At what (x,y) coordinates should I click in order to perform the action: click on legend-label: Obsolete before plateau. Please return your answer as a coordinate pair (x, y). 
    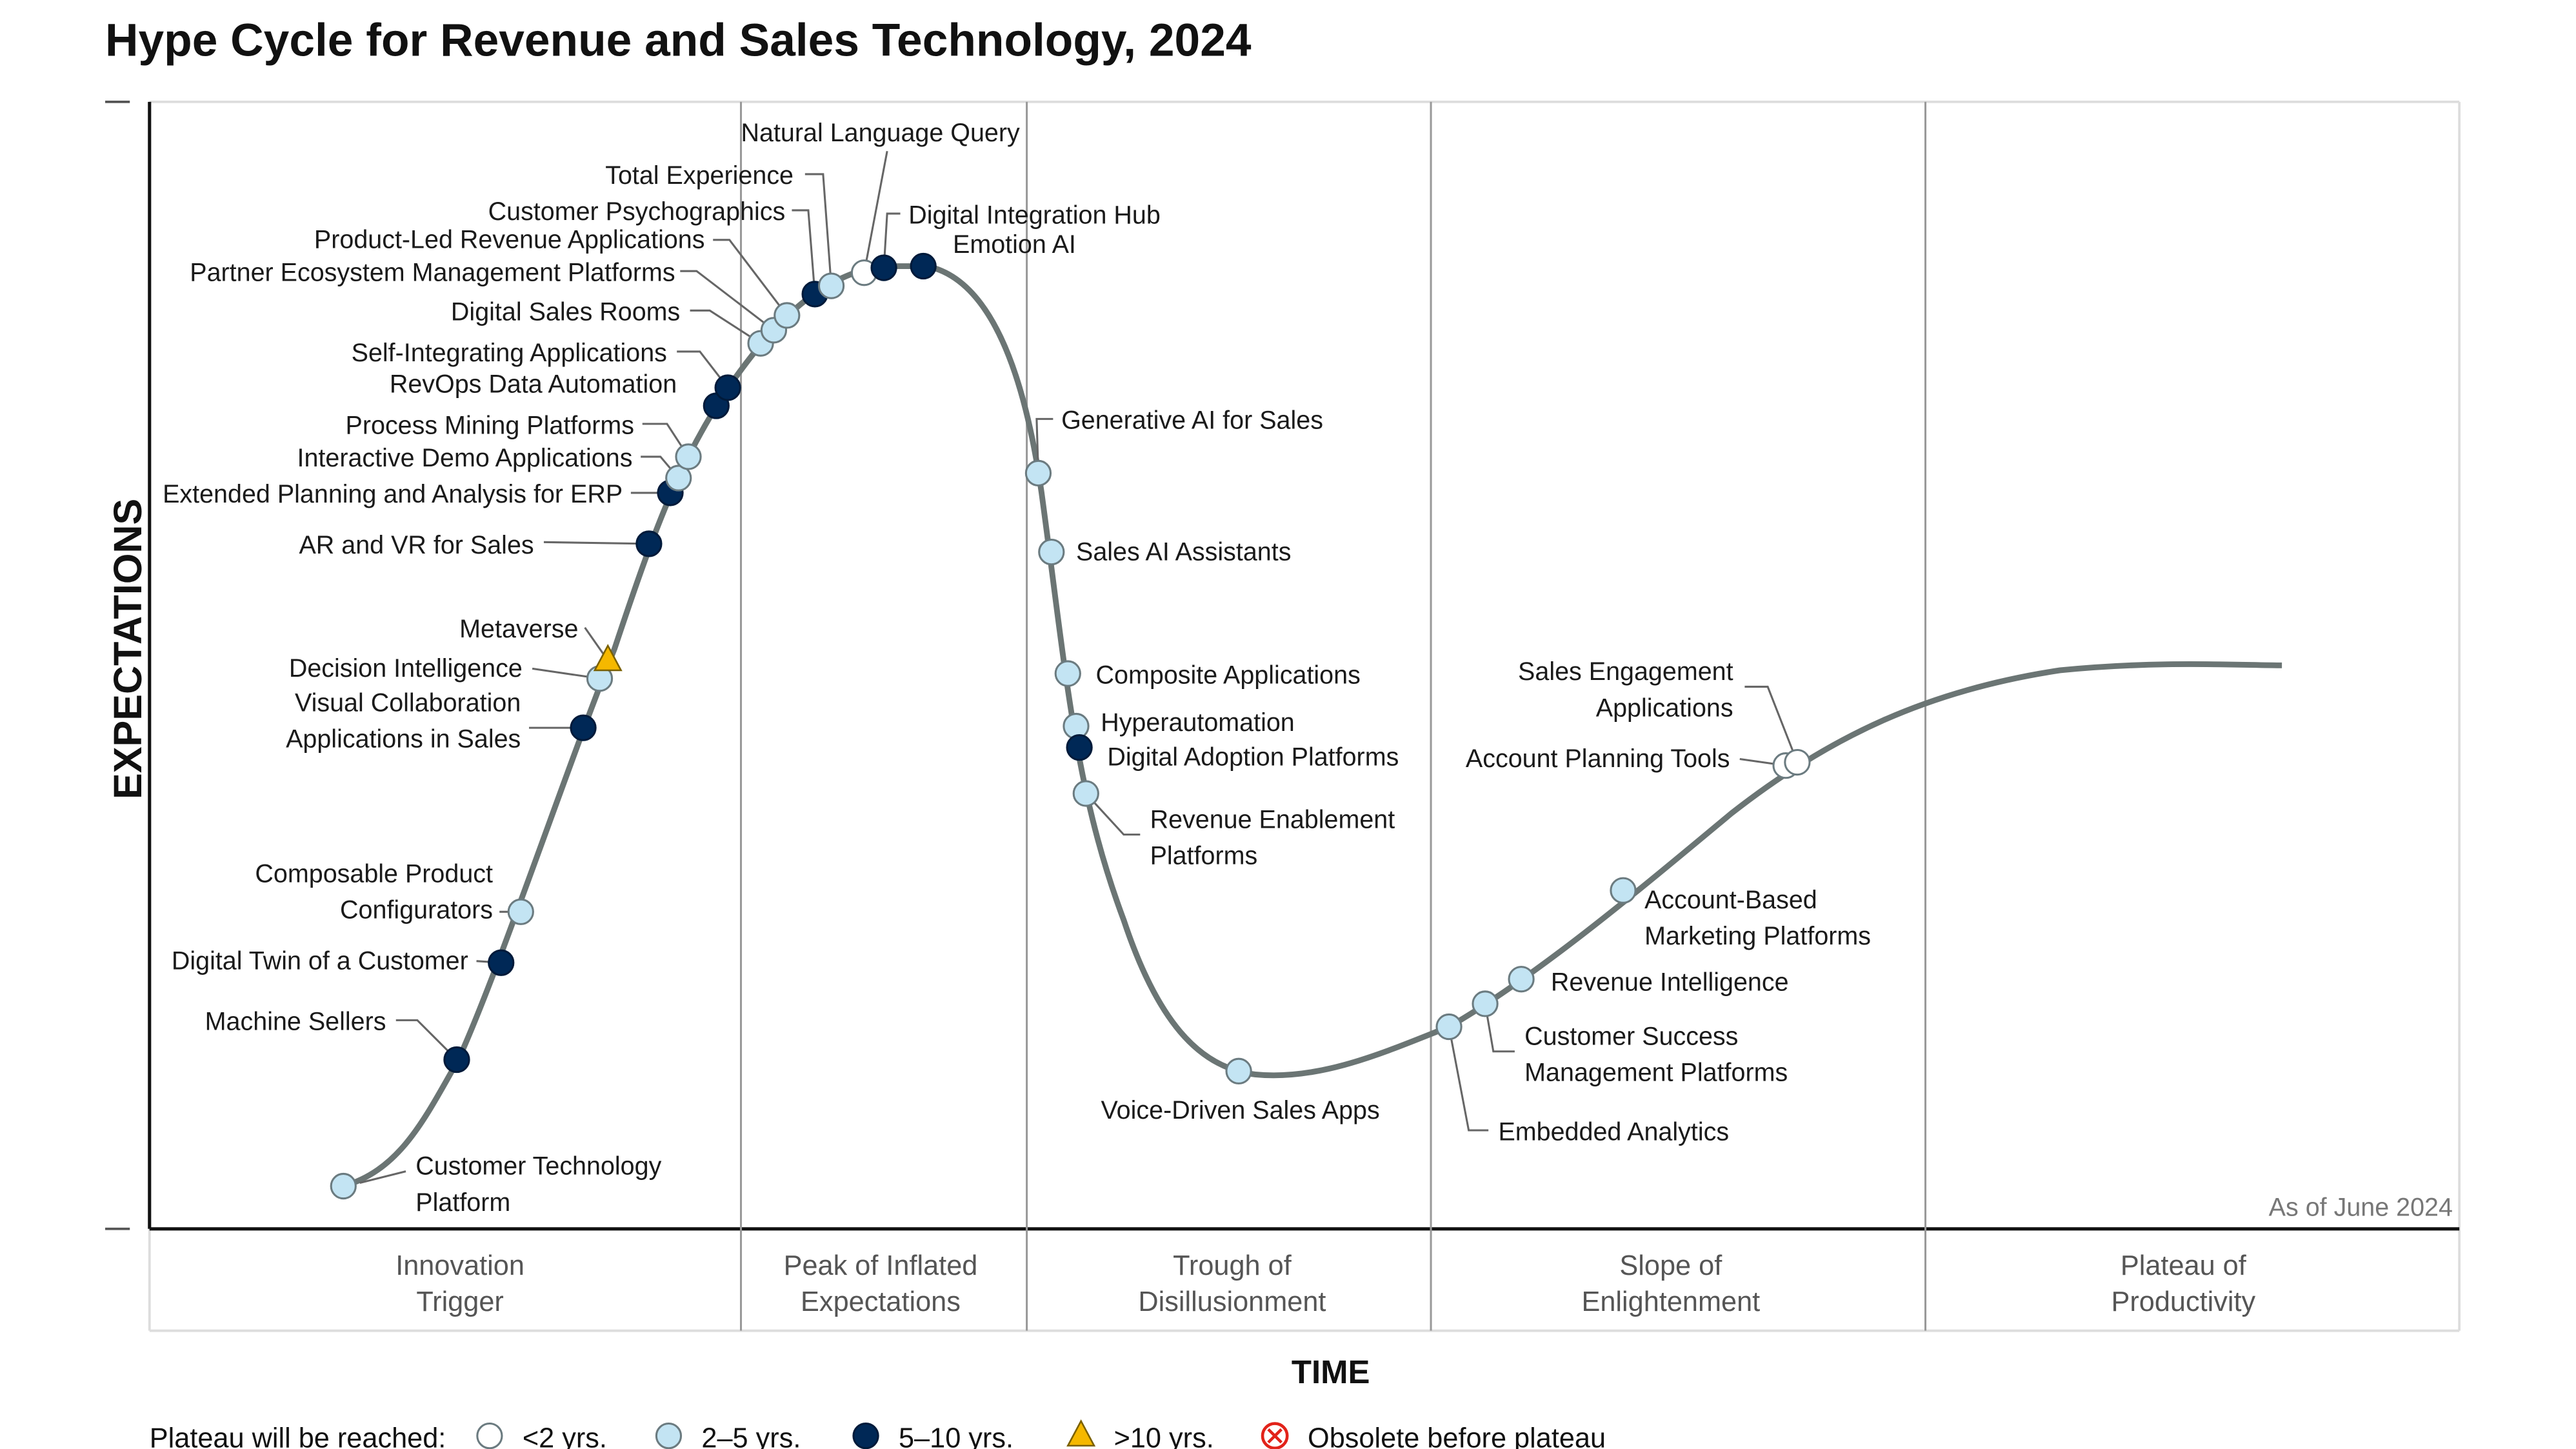
    Looking at the image, I should click on (1457, 1436).